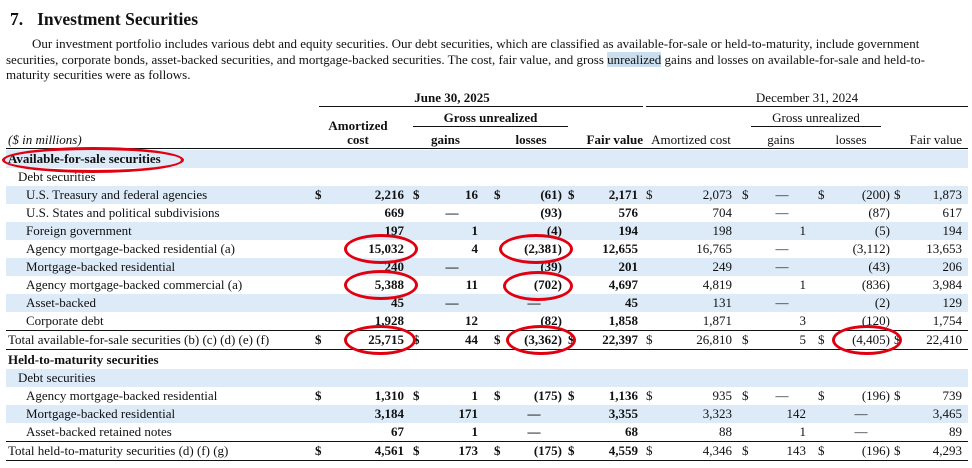 This screenshot has width=972, height=468. I want to click on cell-f1: 1,136, so click(623, 395).